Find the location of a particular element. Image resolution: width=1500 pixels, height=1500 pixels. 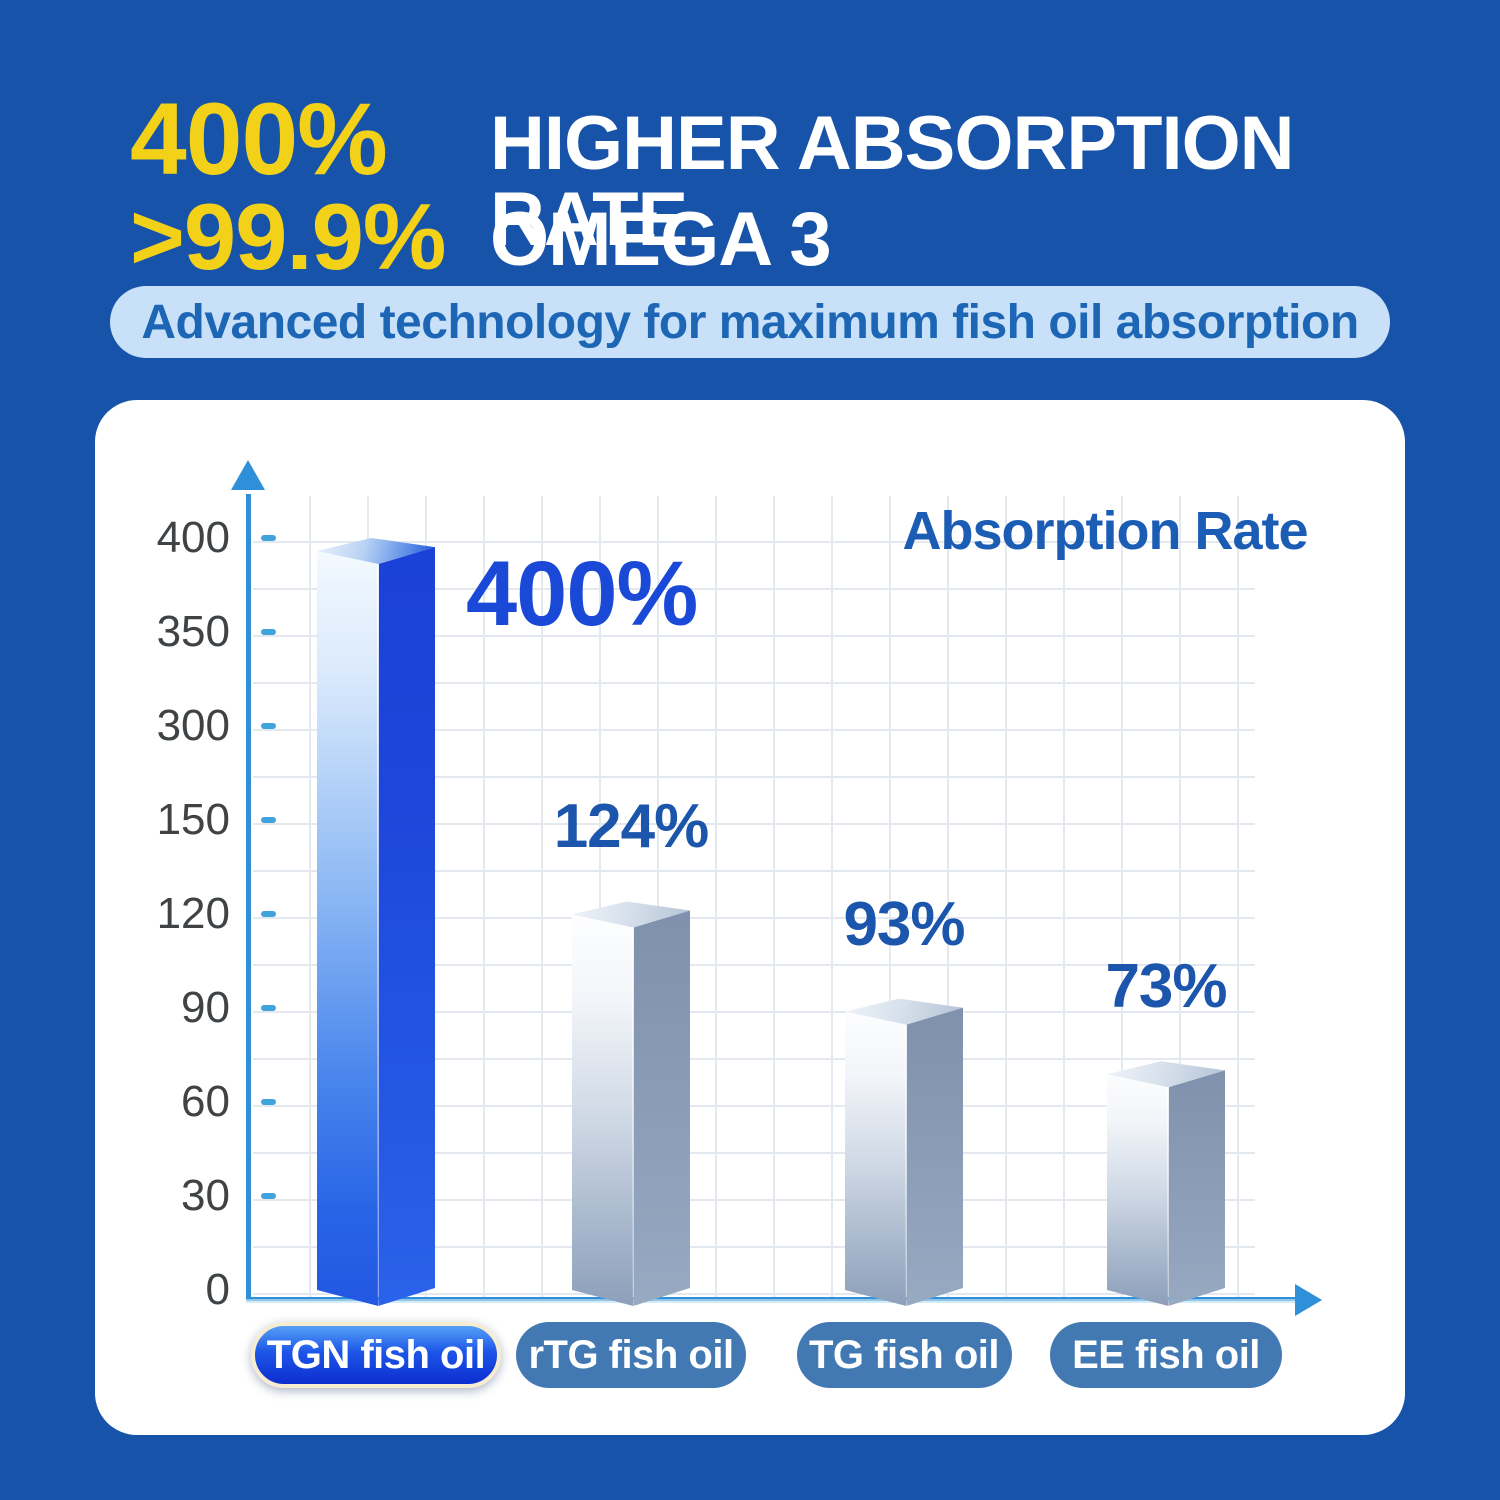

bar-TG fish oil is located at coordinates (904, 1152).